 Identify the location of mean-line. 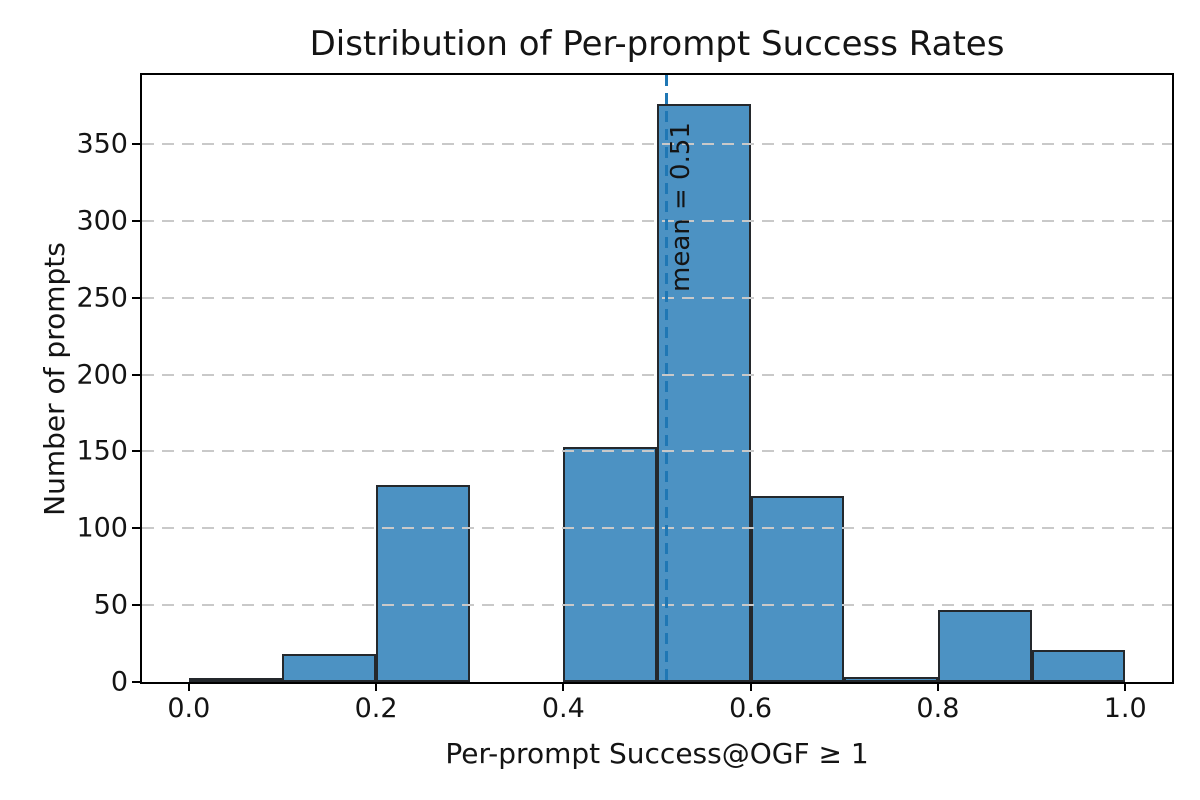
(666, 378).